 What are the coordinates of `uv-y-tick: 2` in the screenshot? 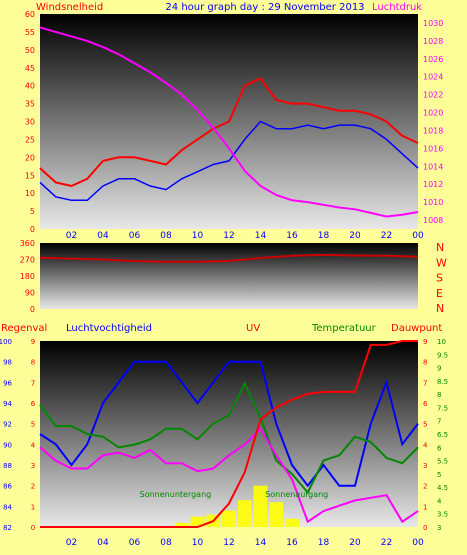 It's located at (425, 487).